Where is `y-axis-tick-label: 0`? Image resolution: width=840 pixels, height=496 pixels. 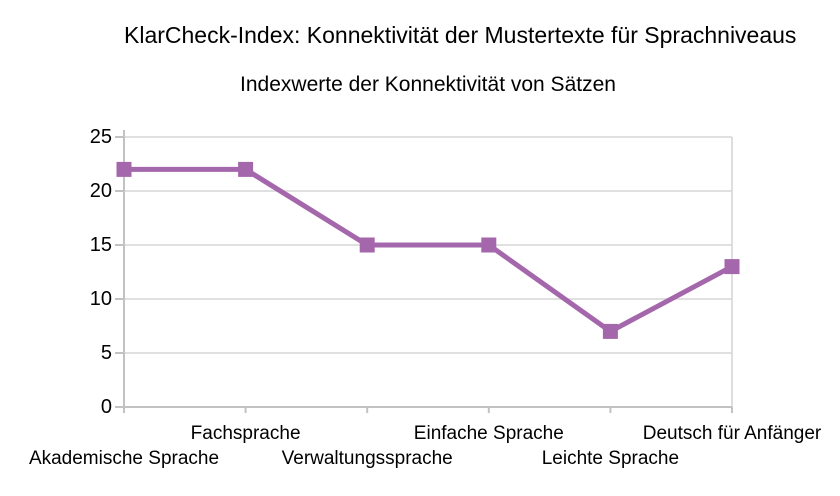 y-axis-tick-label: 0 is located at coordinates (106, 407).